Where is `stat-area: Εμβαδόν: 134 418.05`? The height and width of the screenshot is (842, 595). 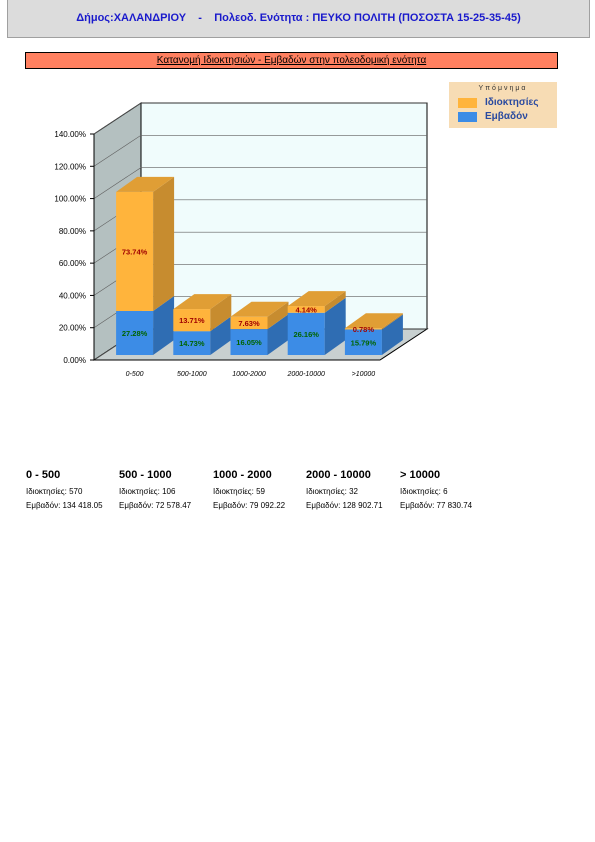
stat-area: Εμβαδόν: 134 418.05 is located at coordinates (64, 505).